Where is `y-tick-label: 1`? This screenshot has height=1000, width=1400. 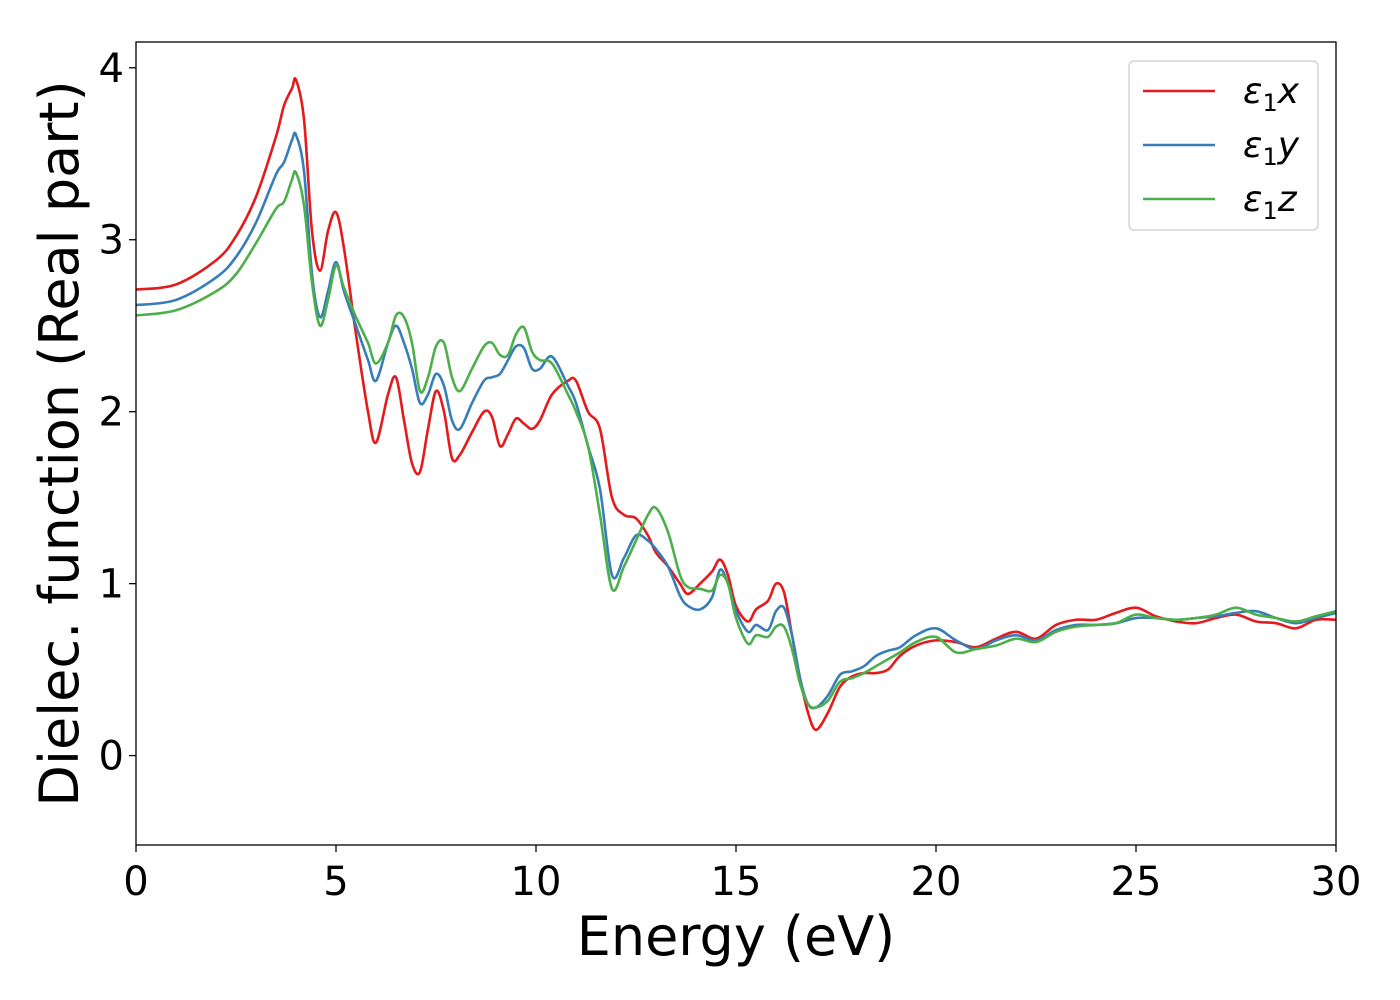
y-tick-label: 1 is located at coordinates (111, 585).